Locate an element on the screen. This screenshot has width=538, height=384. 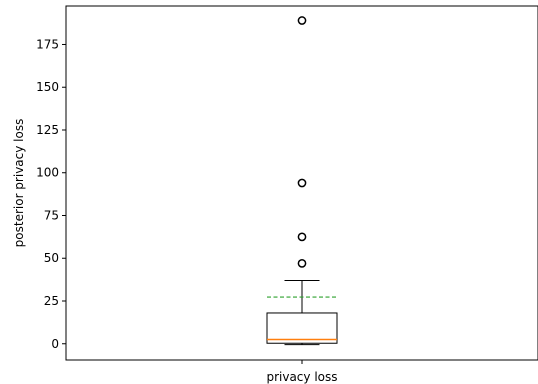
box-marks is located at coordinates (302, 181).